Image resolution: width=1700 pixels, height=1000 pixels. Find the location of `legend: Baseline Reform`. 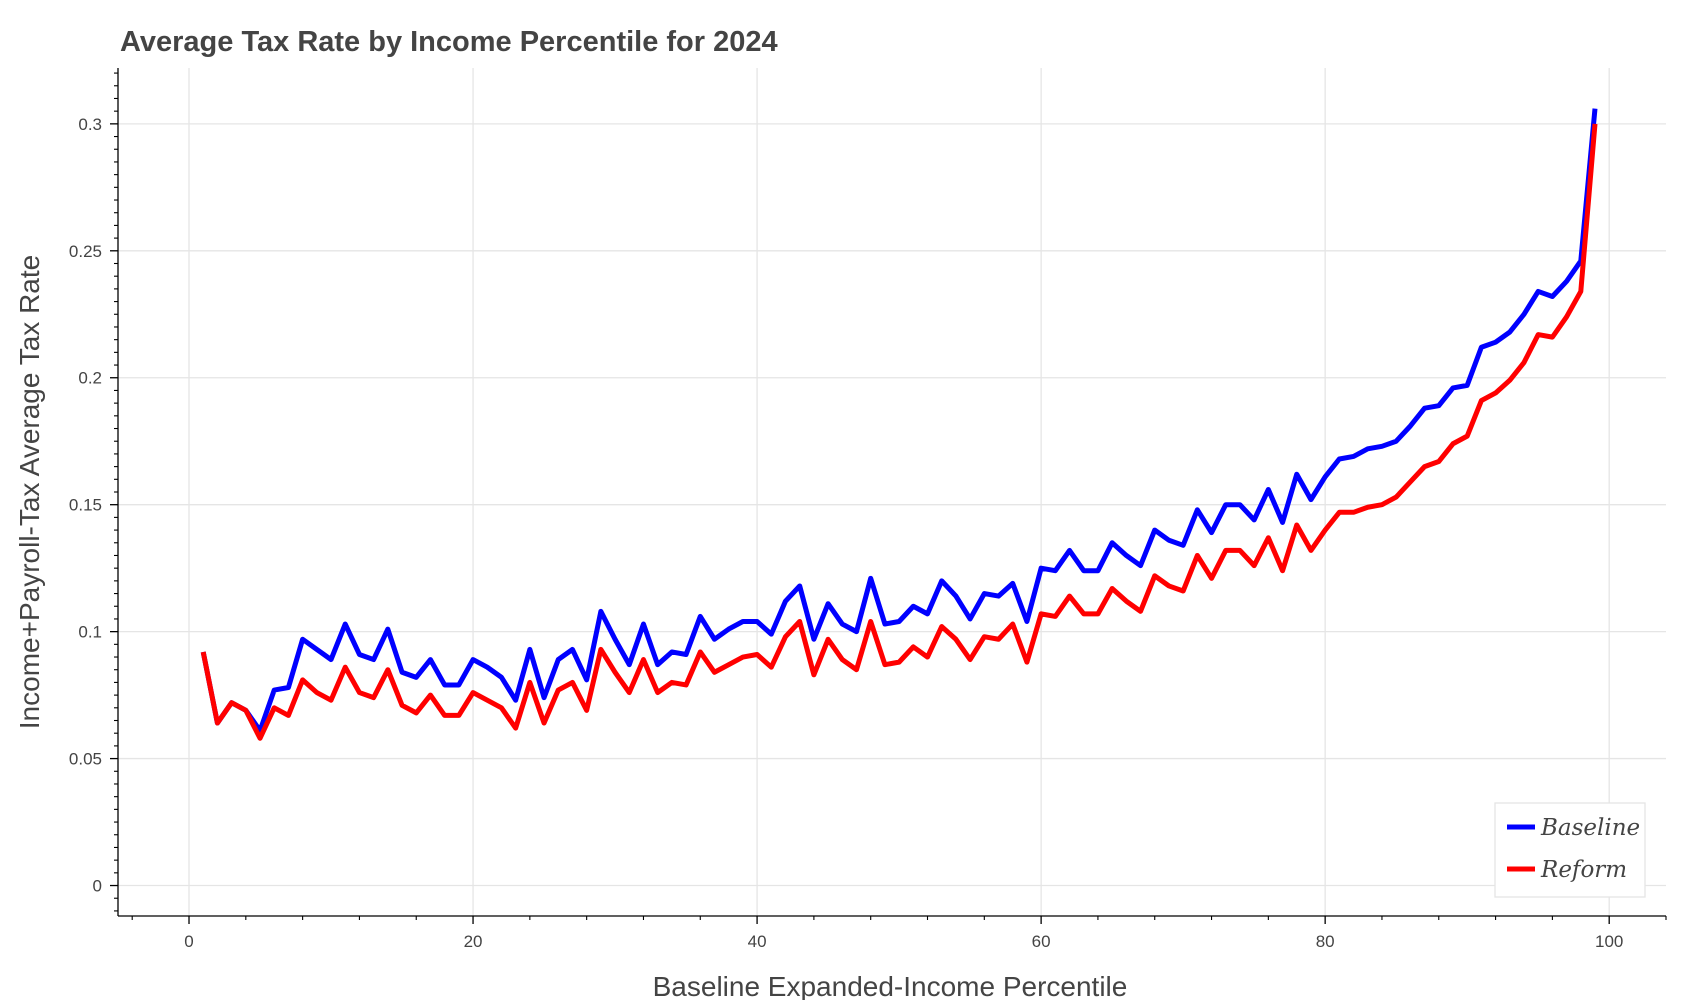

legend: Baseline Reform is located at coordinates (1570, 850).